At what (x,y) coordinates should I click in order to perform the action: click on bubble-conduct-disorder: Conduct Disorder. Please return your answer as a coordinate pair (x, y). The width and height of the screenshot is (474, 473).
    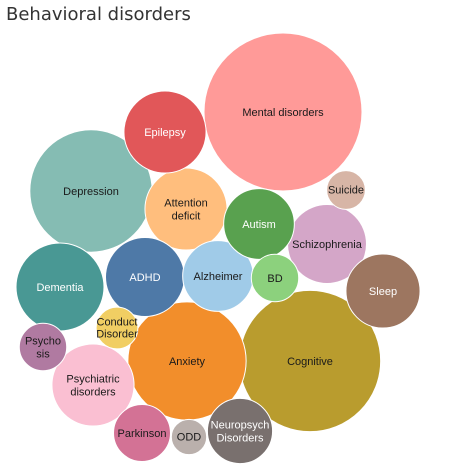
    Looking at the image, I should click on (117, 328).